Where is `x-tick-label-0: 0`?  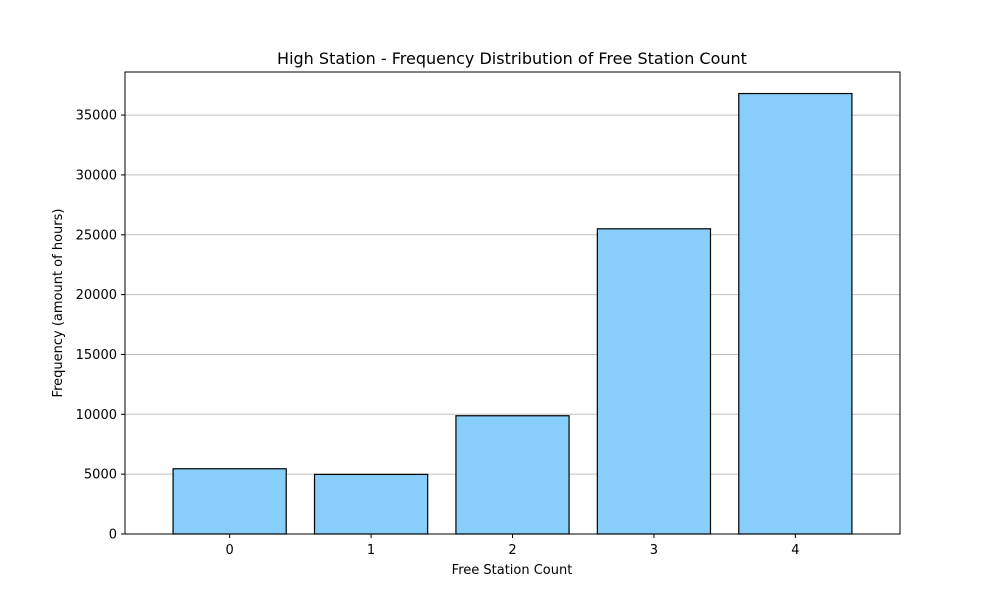
x-tick-label-0: 0 is located at coordinates (230, 550).